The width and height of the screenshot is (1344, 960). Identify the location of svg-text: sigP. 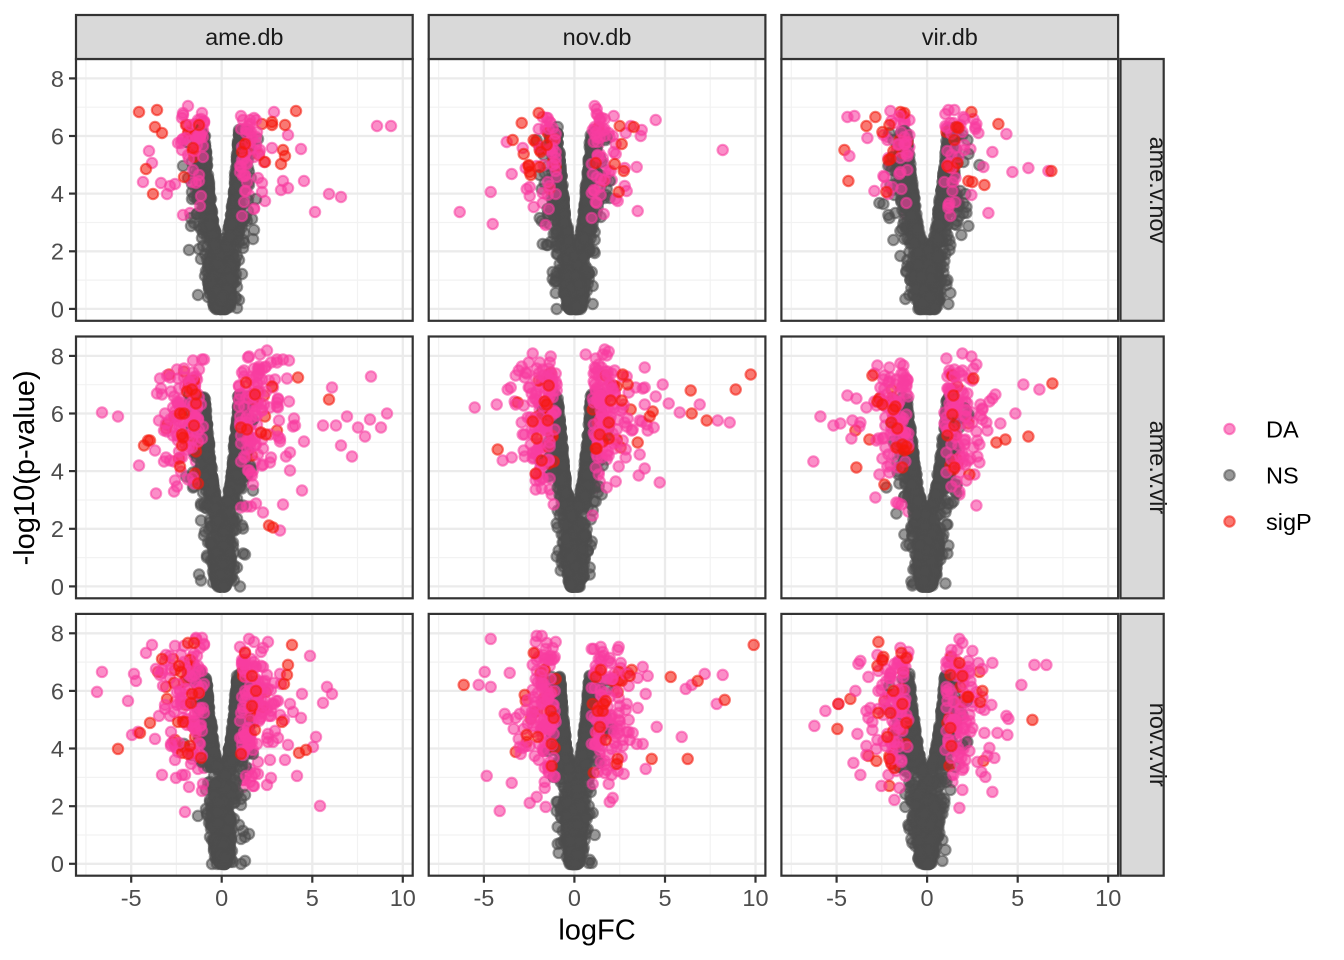
(1289, 522).